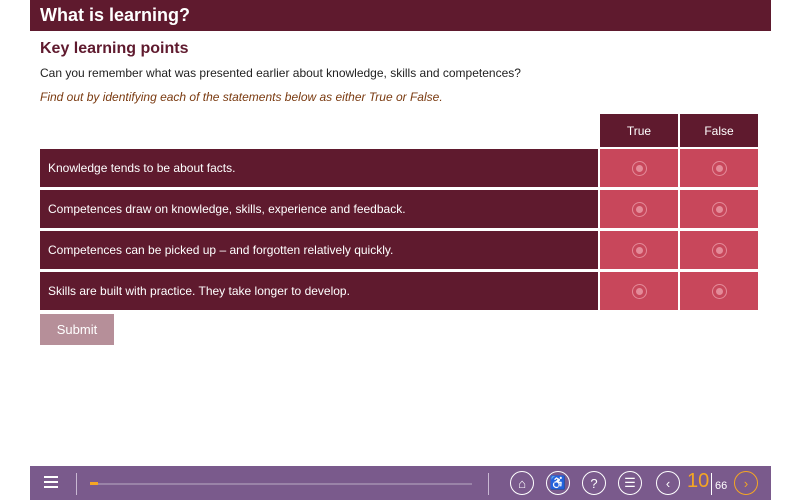 This screenshot has height=500, width=800. Describe the element at coordinates (719, 130) in the screenshot. I see `column-header-false: False` at that location.